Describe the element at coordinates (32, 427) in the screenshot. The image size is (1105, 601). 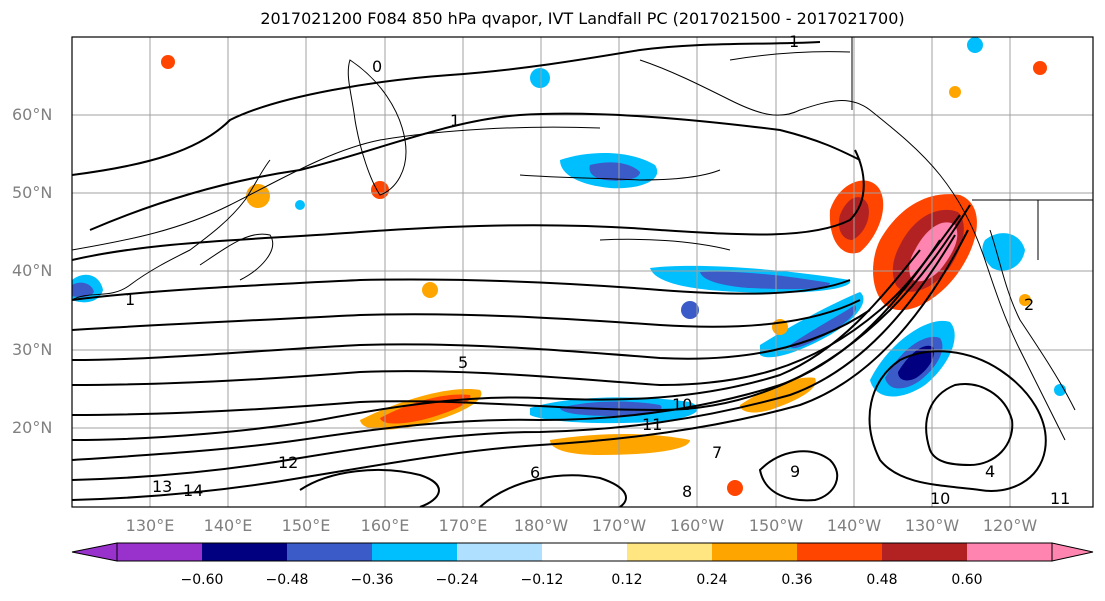
I see `lat-label: 20°N` at that location.